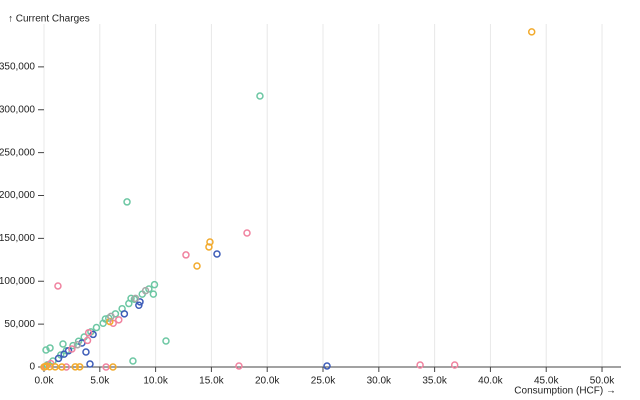  Describe the element at coordinates (19, 324) in the screenshot. I see `y-tick-label: 50,000` at that location.